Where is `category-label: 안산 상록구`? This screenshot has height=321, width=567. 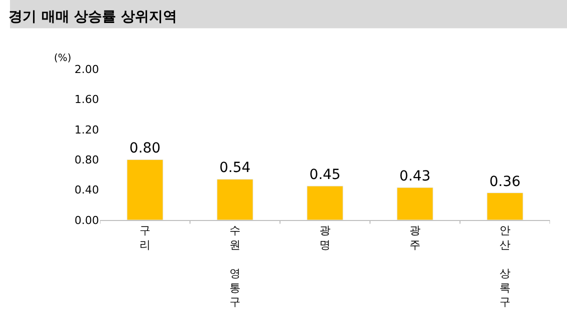 category-label: 안산 상록구 is located at coordinates (505, 266).